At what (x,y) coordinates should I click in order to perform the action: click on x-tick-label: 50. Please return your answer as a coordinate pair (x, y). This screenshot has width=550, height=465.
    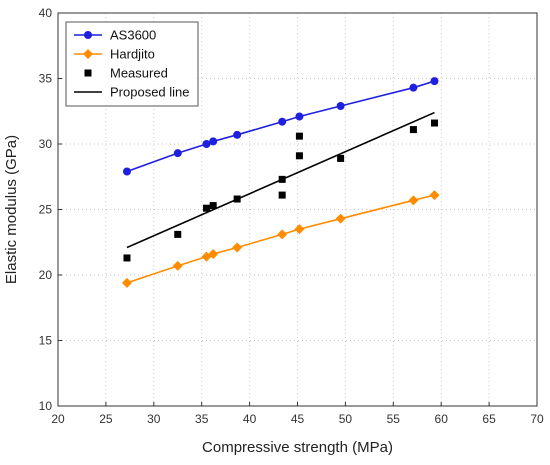
    Looking at the image, I should click on (346, 419).